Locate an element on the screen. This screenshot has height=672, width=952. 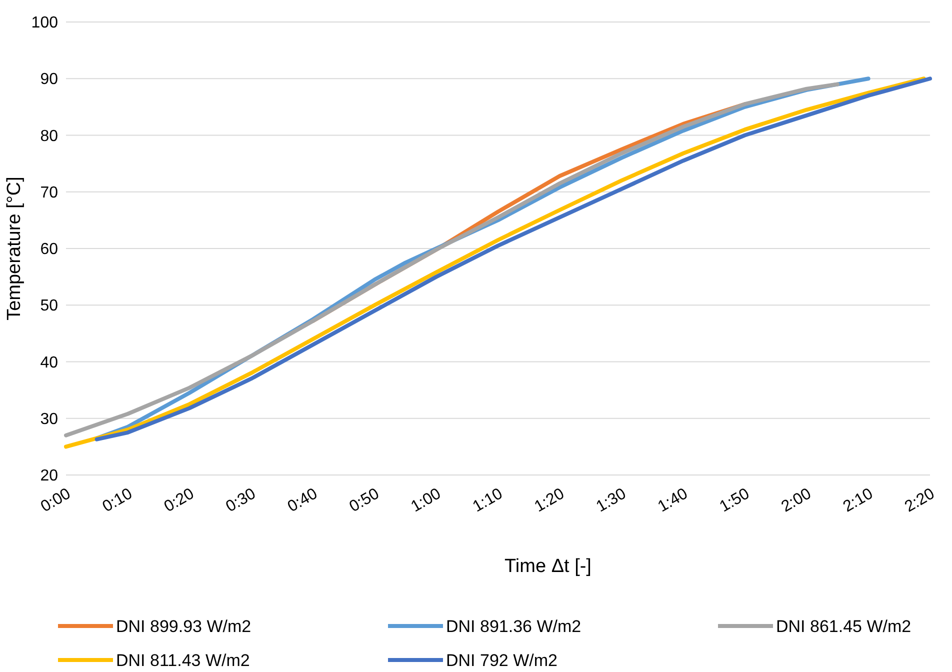
x-tick-label: 0:10 is located at coordinates (118, 500).